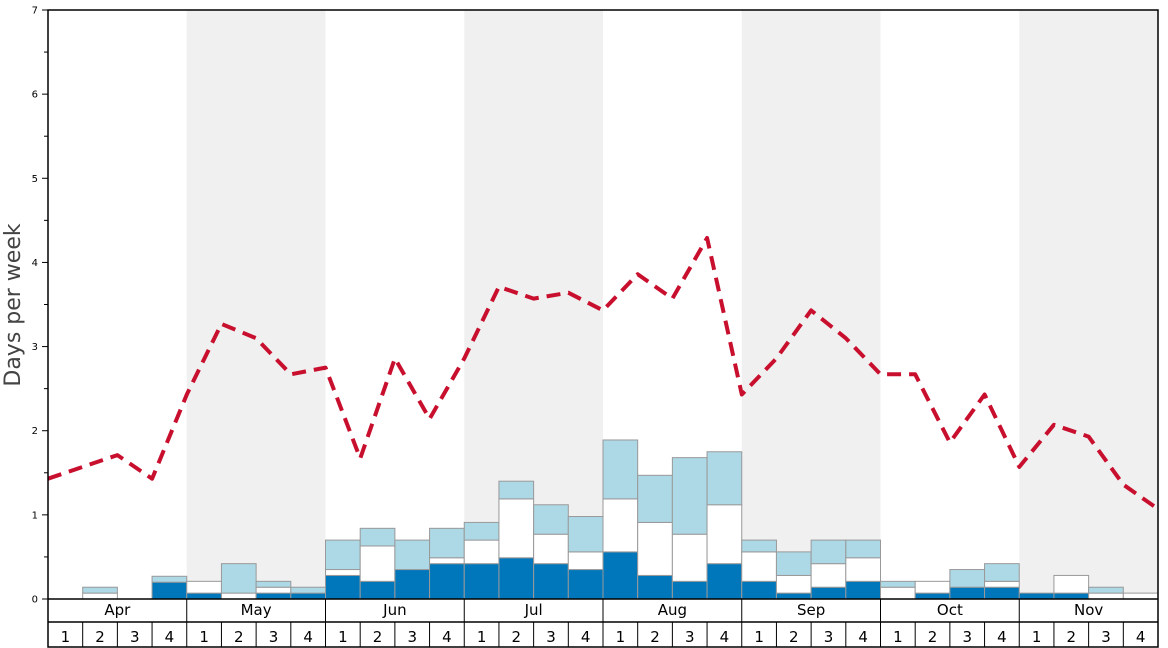 This screenshot has height=648, width=1168. I want to click on month-label: Sep, so click(811, 610).